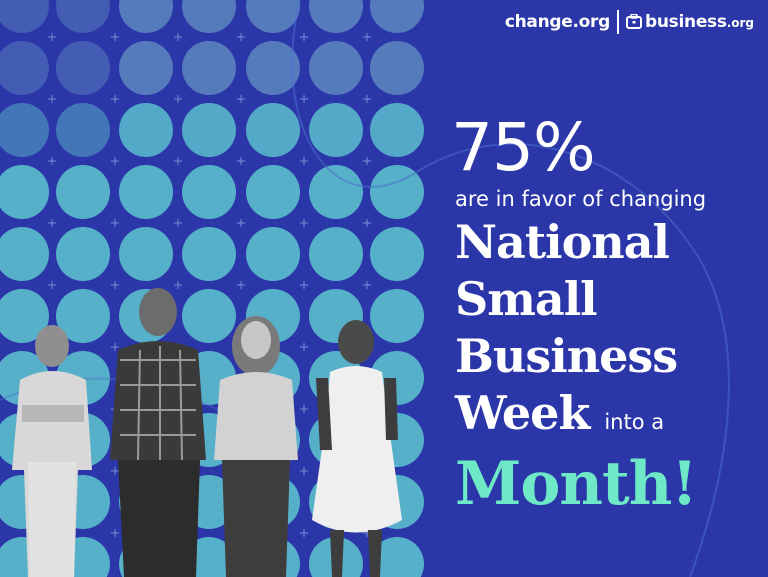 Image resolution: width=768 pixels, height=577 pixels. I want to click on change-org-logo: change.org, so click(557, 22).